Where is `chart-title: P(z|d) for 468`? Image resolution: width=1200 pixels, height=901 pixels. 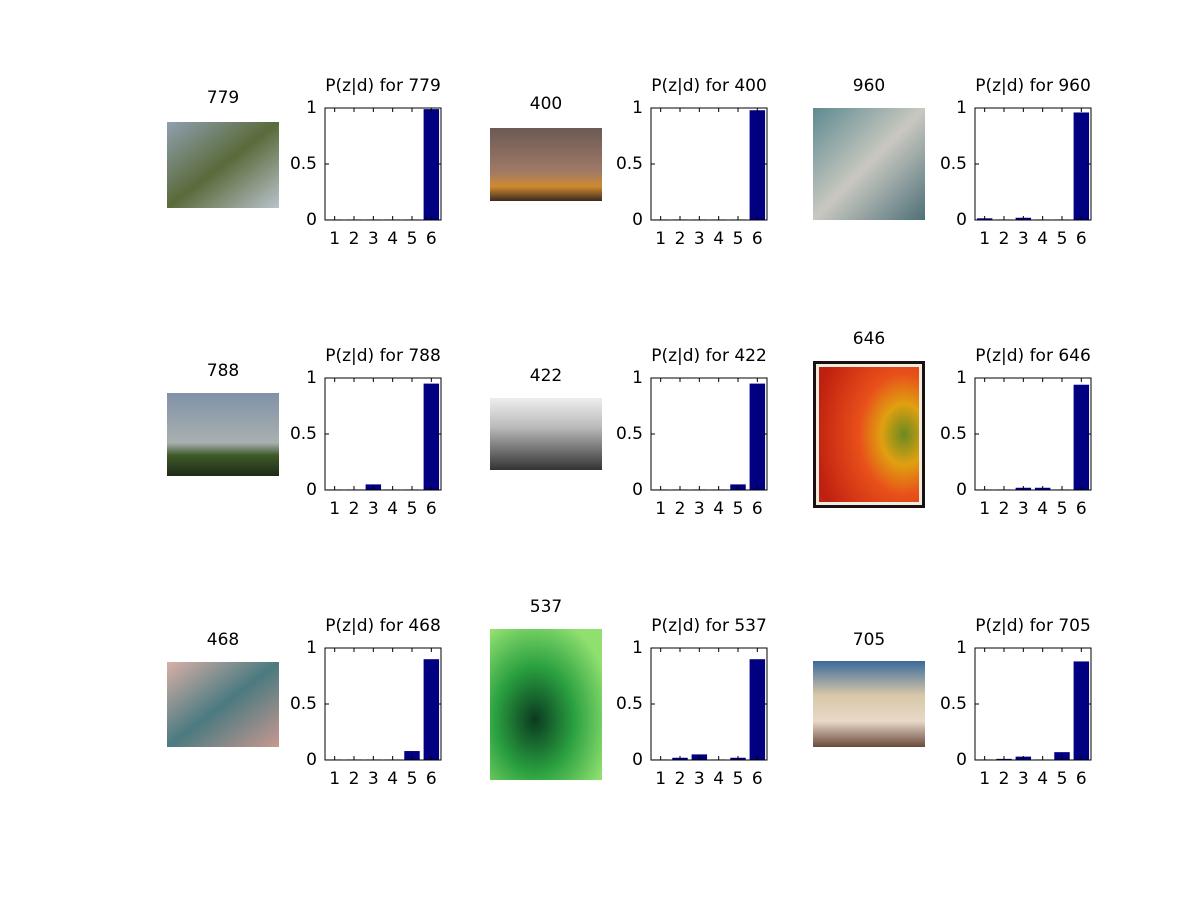
chart-title: P(z|d) for 468 is located at coordinates (383, 626).